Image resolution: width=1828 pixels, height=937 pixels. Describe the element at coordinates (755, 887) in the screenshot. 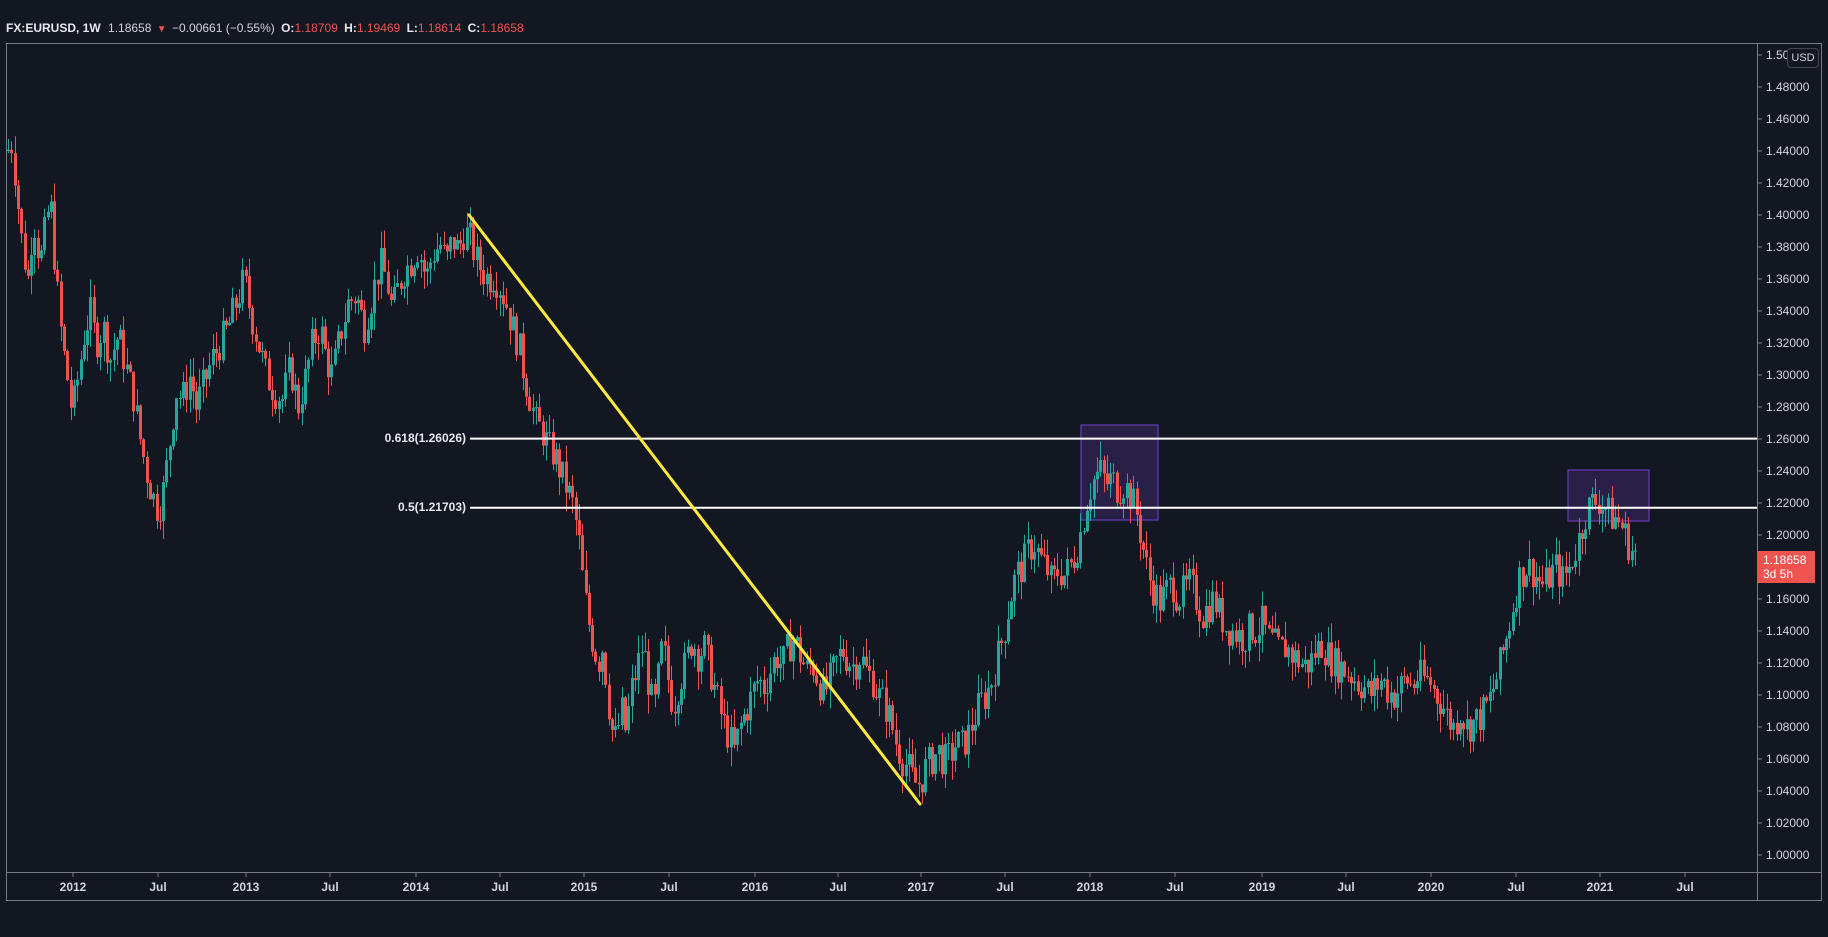

I see `time-tick: 2016` at that location.